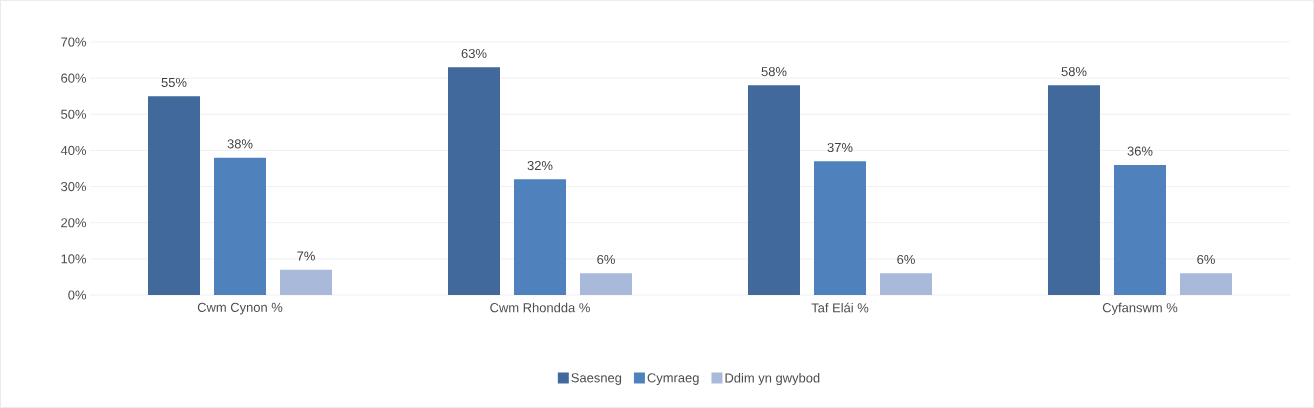  I want to click on data-label: 55%, so click(174, 82).